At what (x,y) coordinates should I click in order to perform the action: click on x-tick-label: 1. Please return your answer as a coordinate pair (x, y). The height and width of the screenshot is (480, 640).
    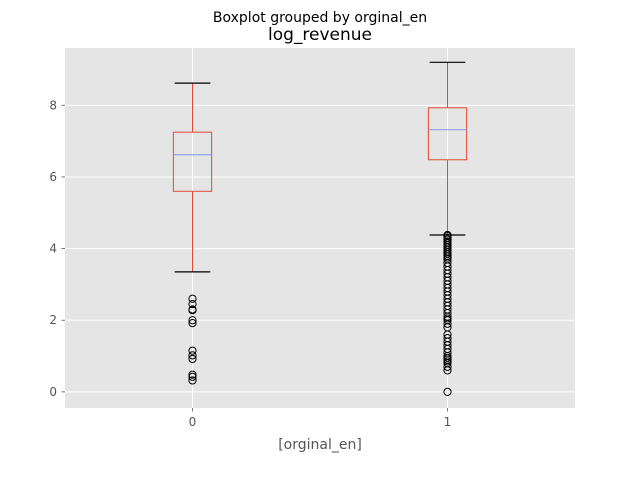
    Looking at the image, I should click on (448, 422).